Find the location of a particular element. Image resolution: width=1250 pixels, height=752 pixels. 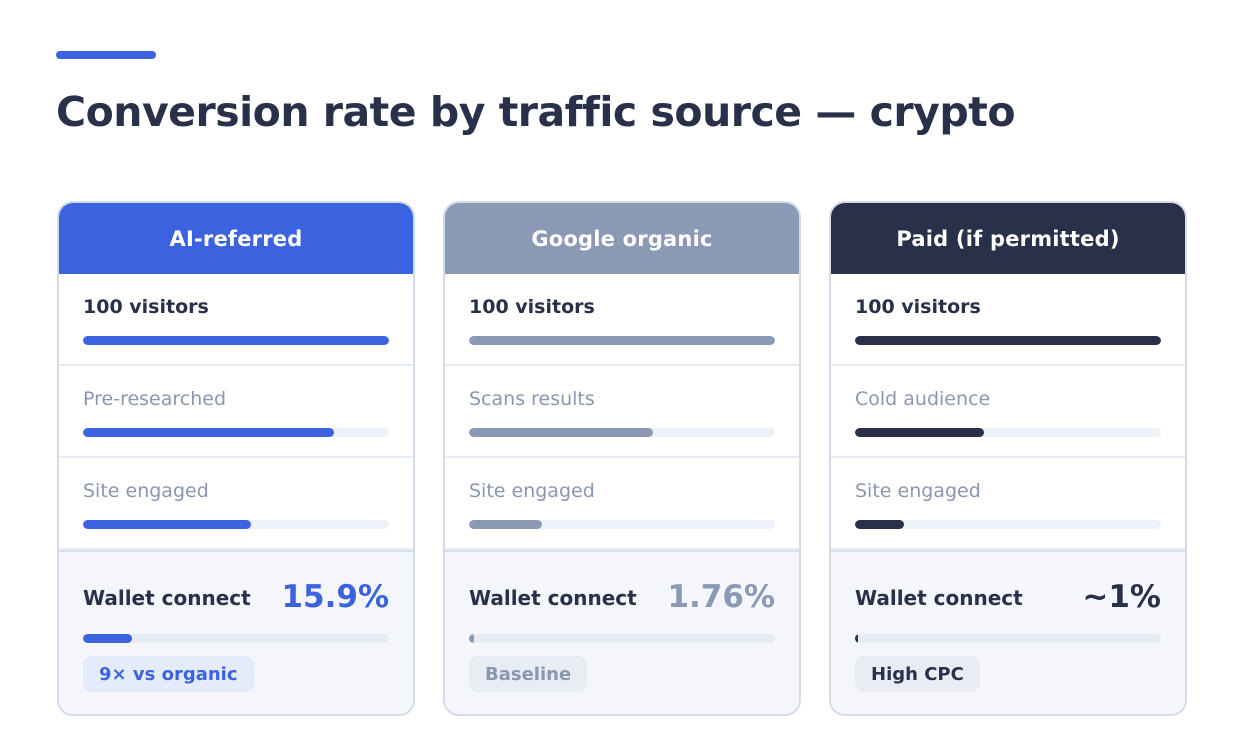

conversion-rate-value: 15.9% is located at coordinates (335, 597).